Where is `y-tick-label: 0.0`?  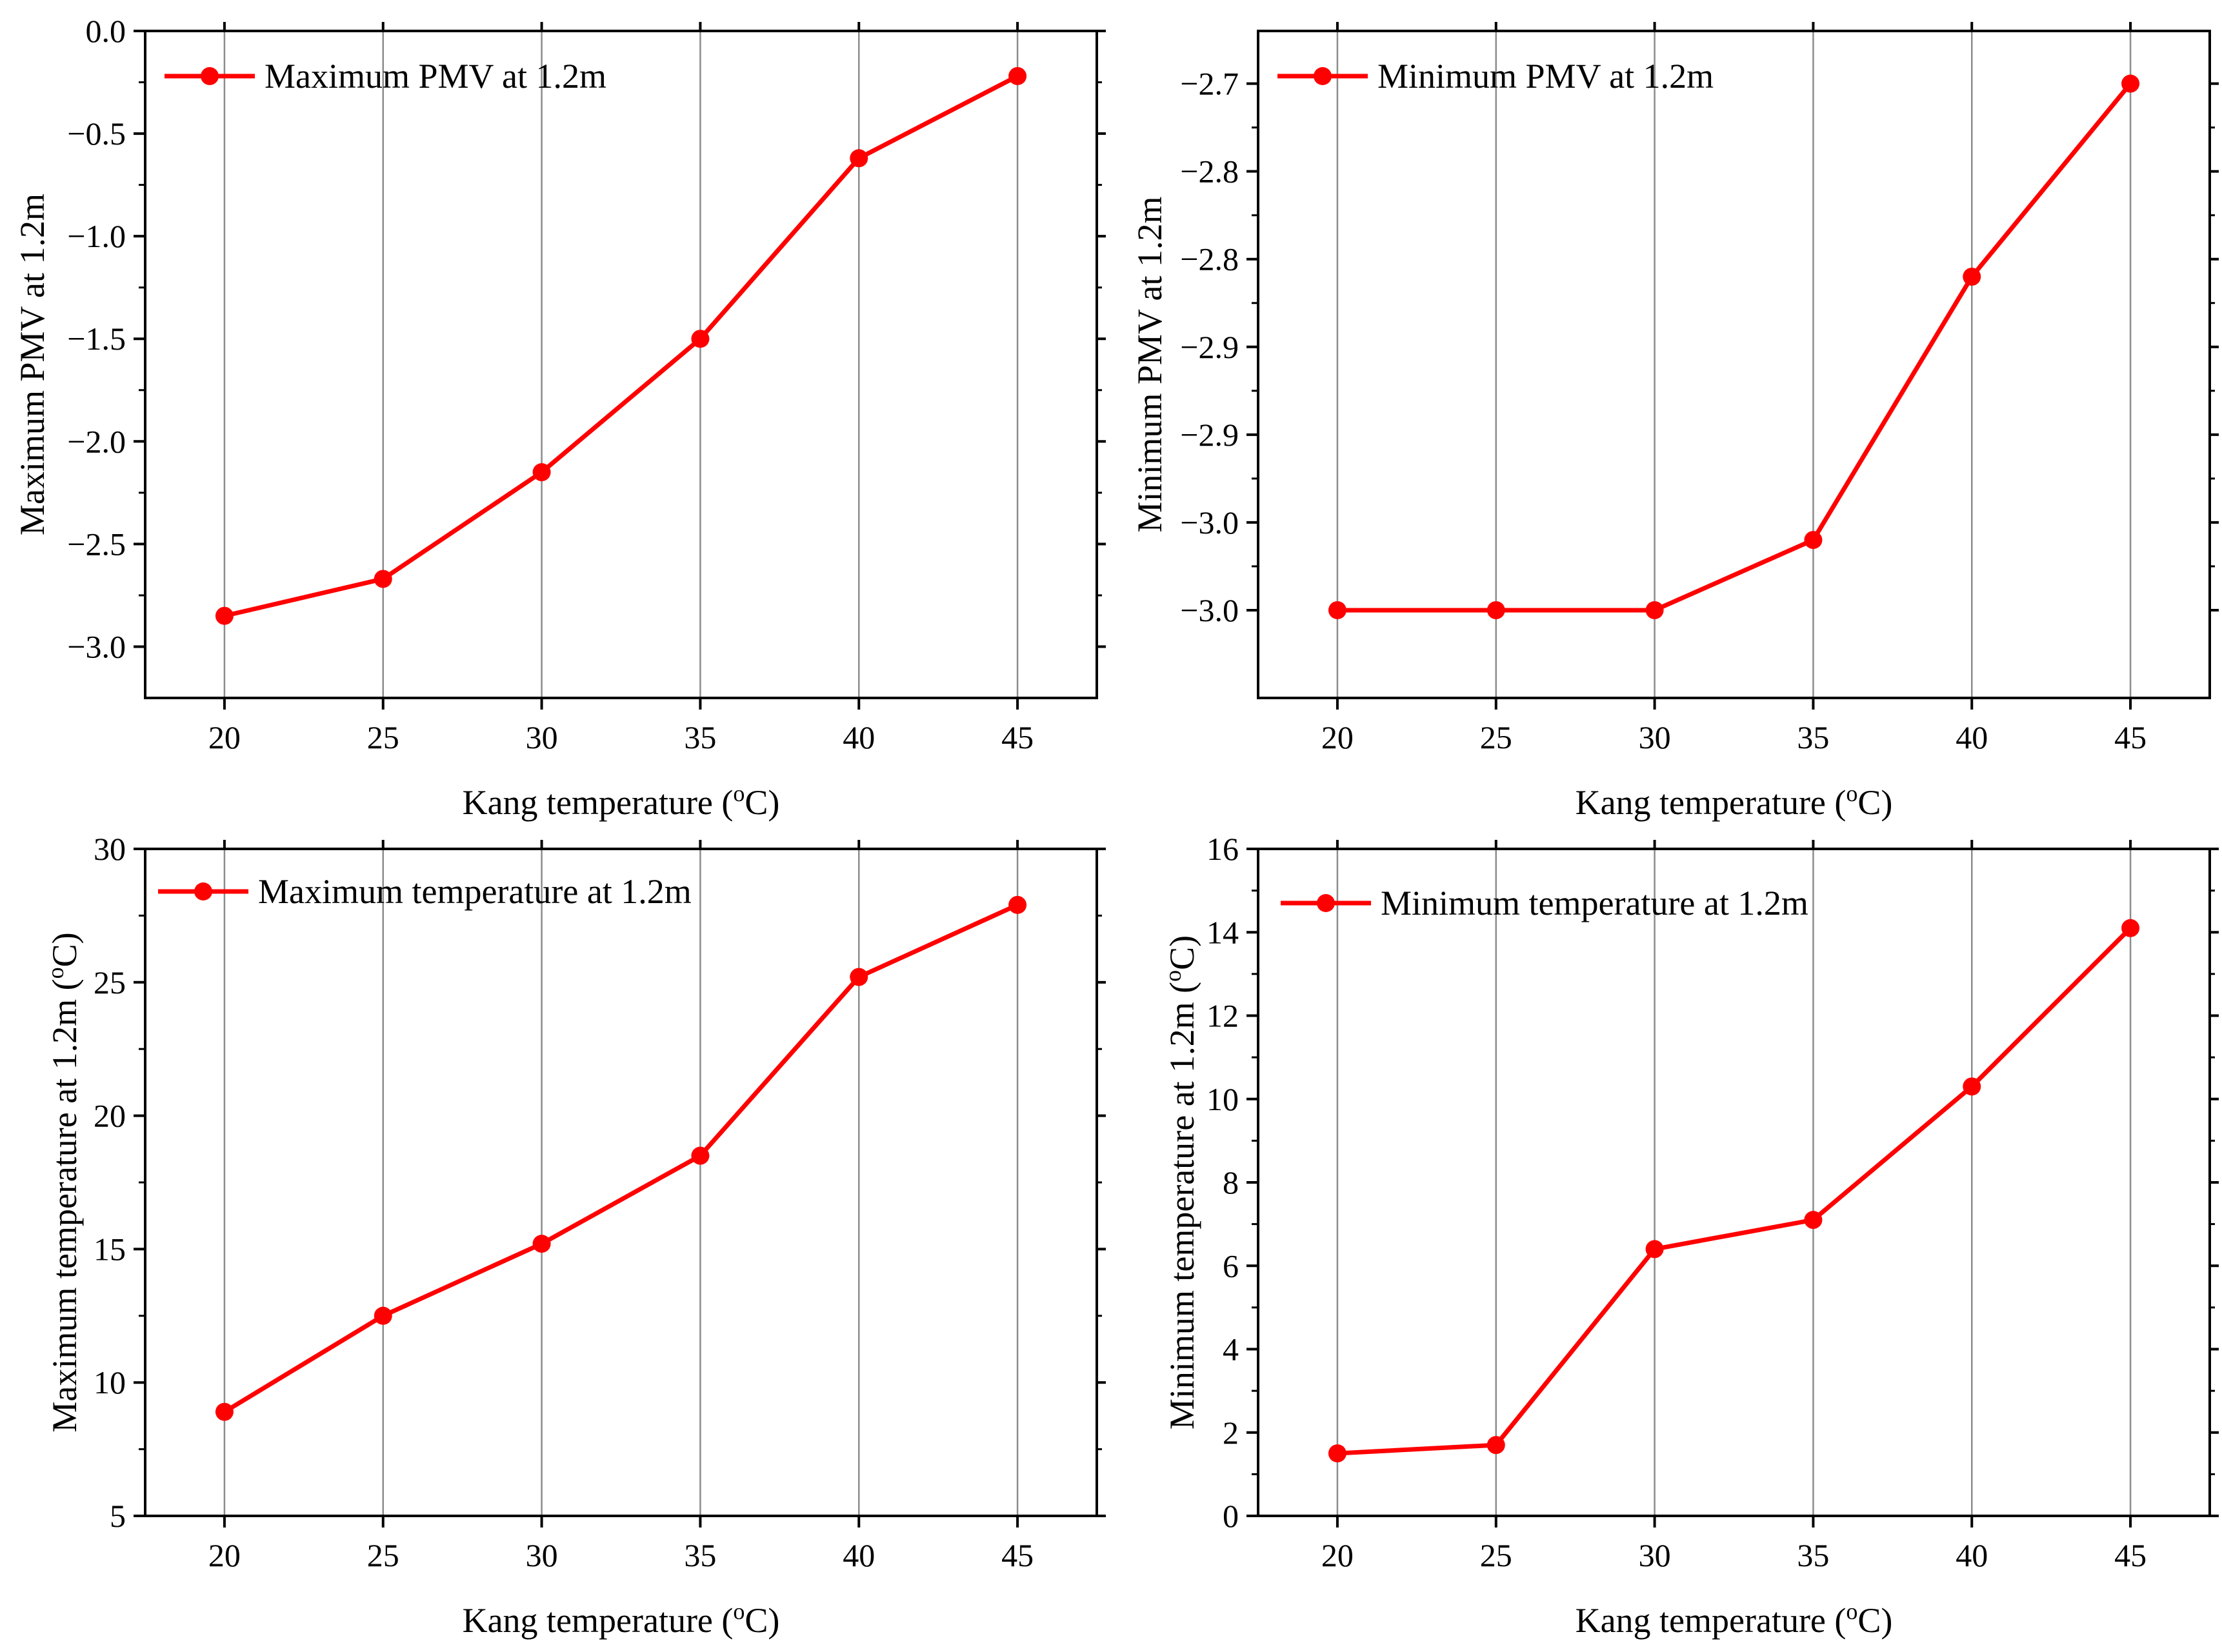 y-tick-label: 0.0 is located at coordinates (106, 31).